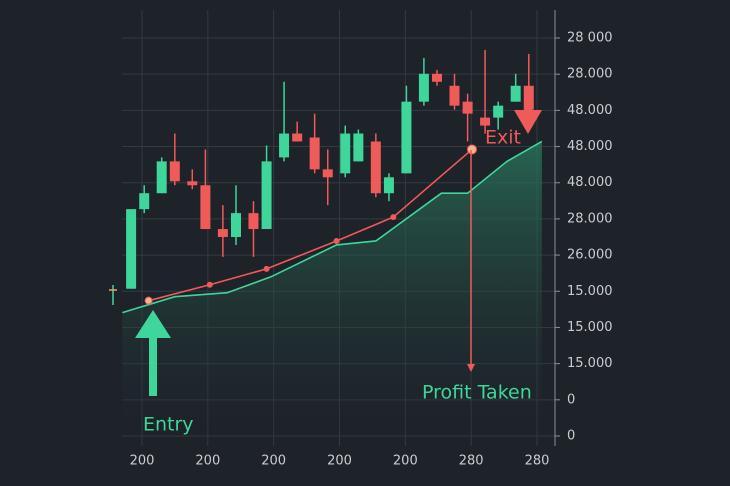 This screenshot has width=730, height=486. I want to click on entry-label: Entry, so click(168, 425).